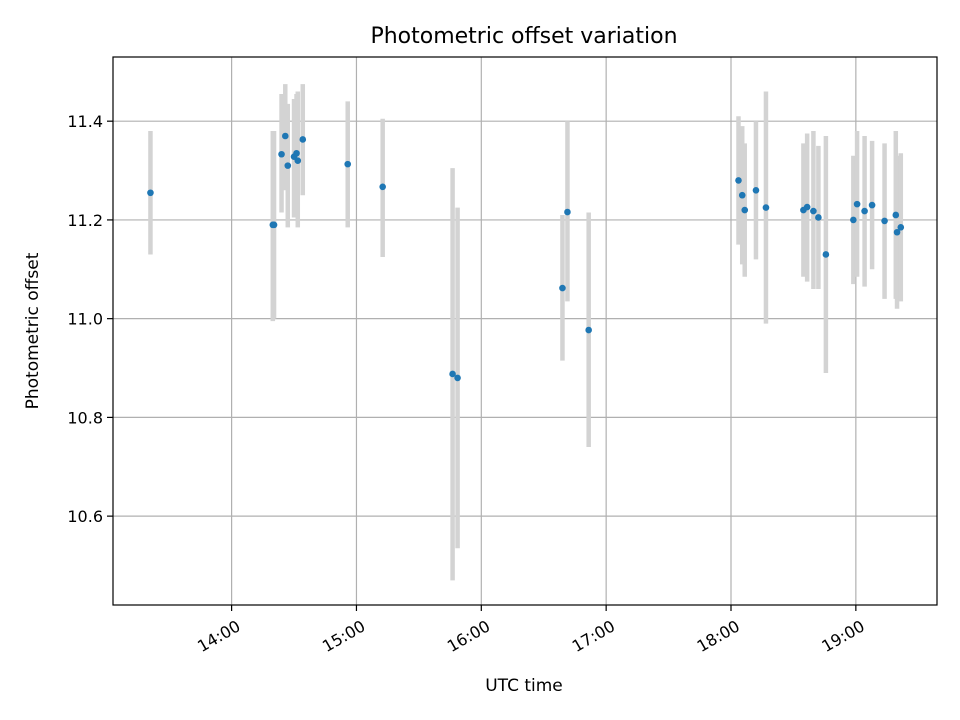  Describe the element at coordinates (85, 516) in the screenshot. I see `y-tick-label: 10.6` at that location.